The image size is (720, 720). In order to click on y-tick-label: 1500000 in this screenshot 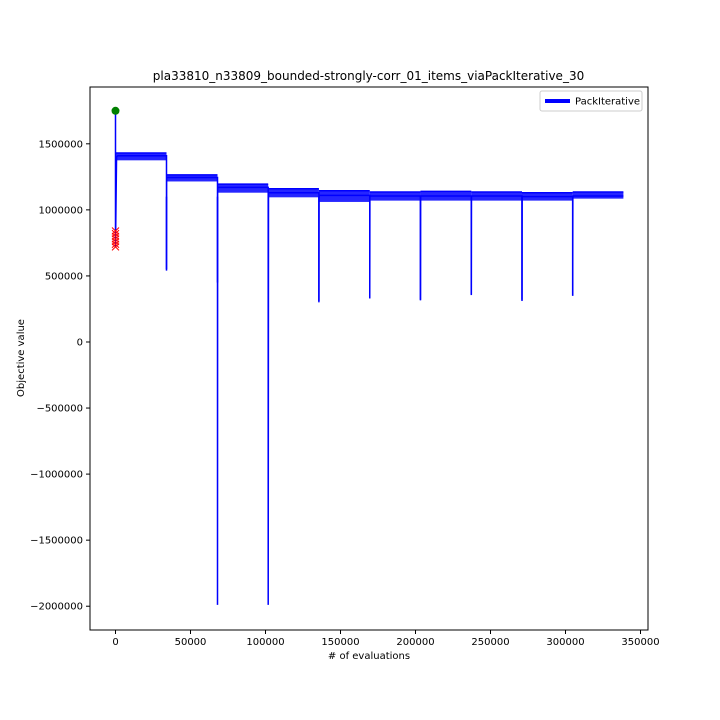, I will do `click(60, 144)`.